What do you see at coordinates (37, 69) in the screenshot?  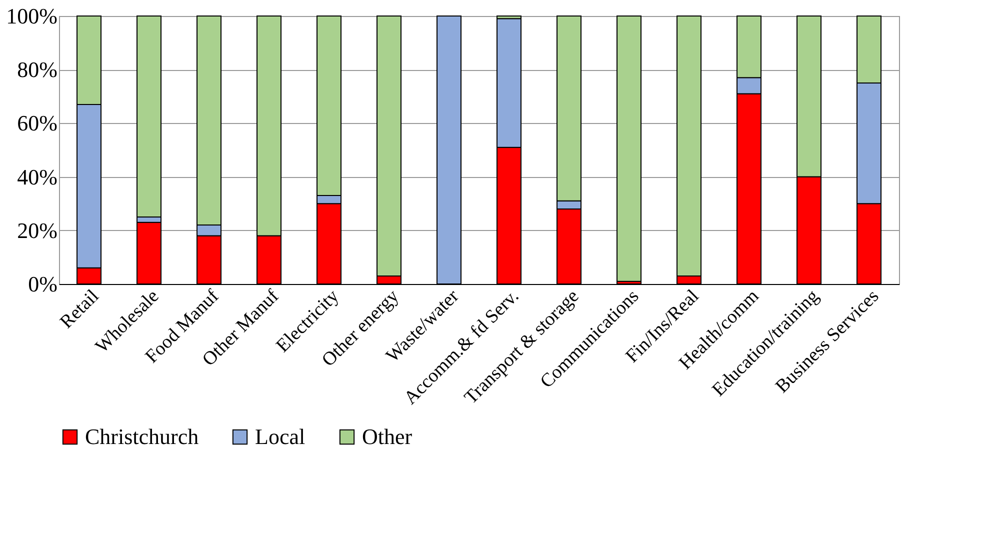 I see `y-tick-label: 80%` at bounding box center [37, 69].